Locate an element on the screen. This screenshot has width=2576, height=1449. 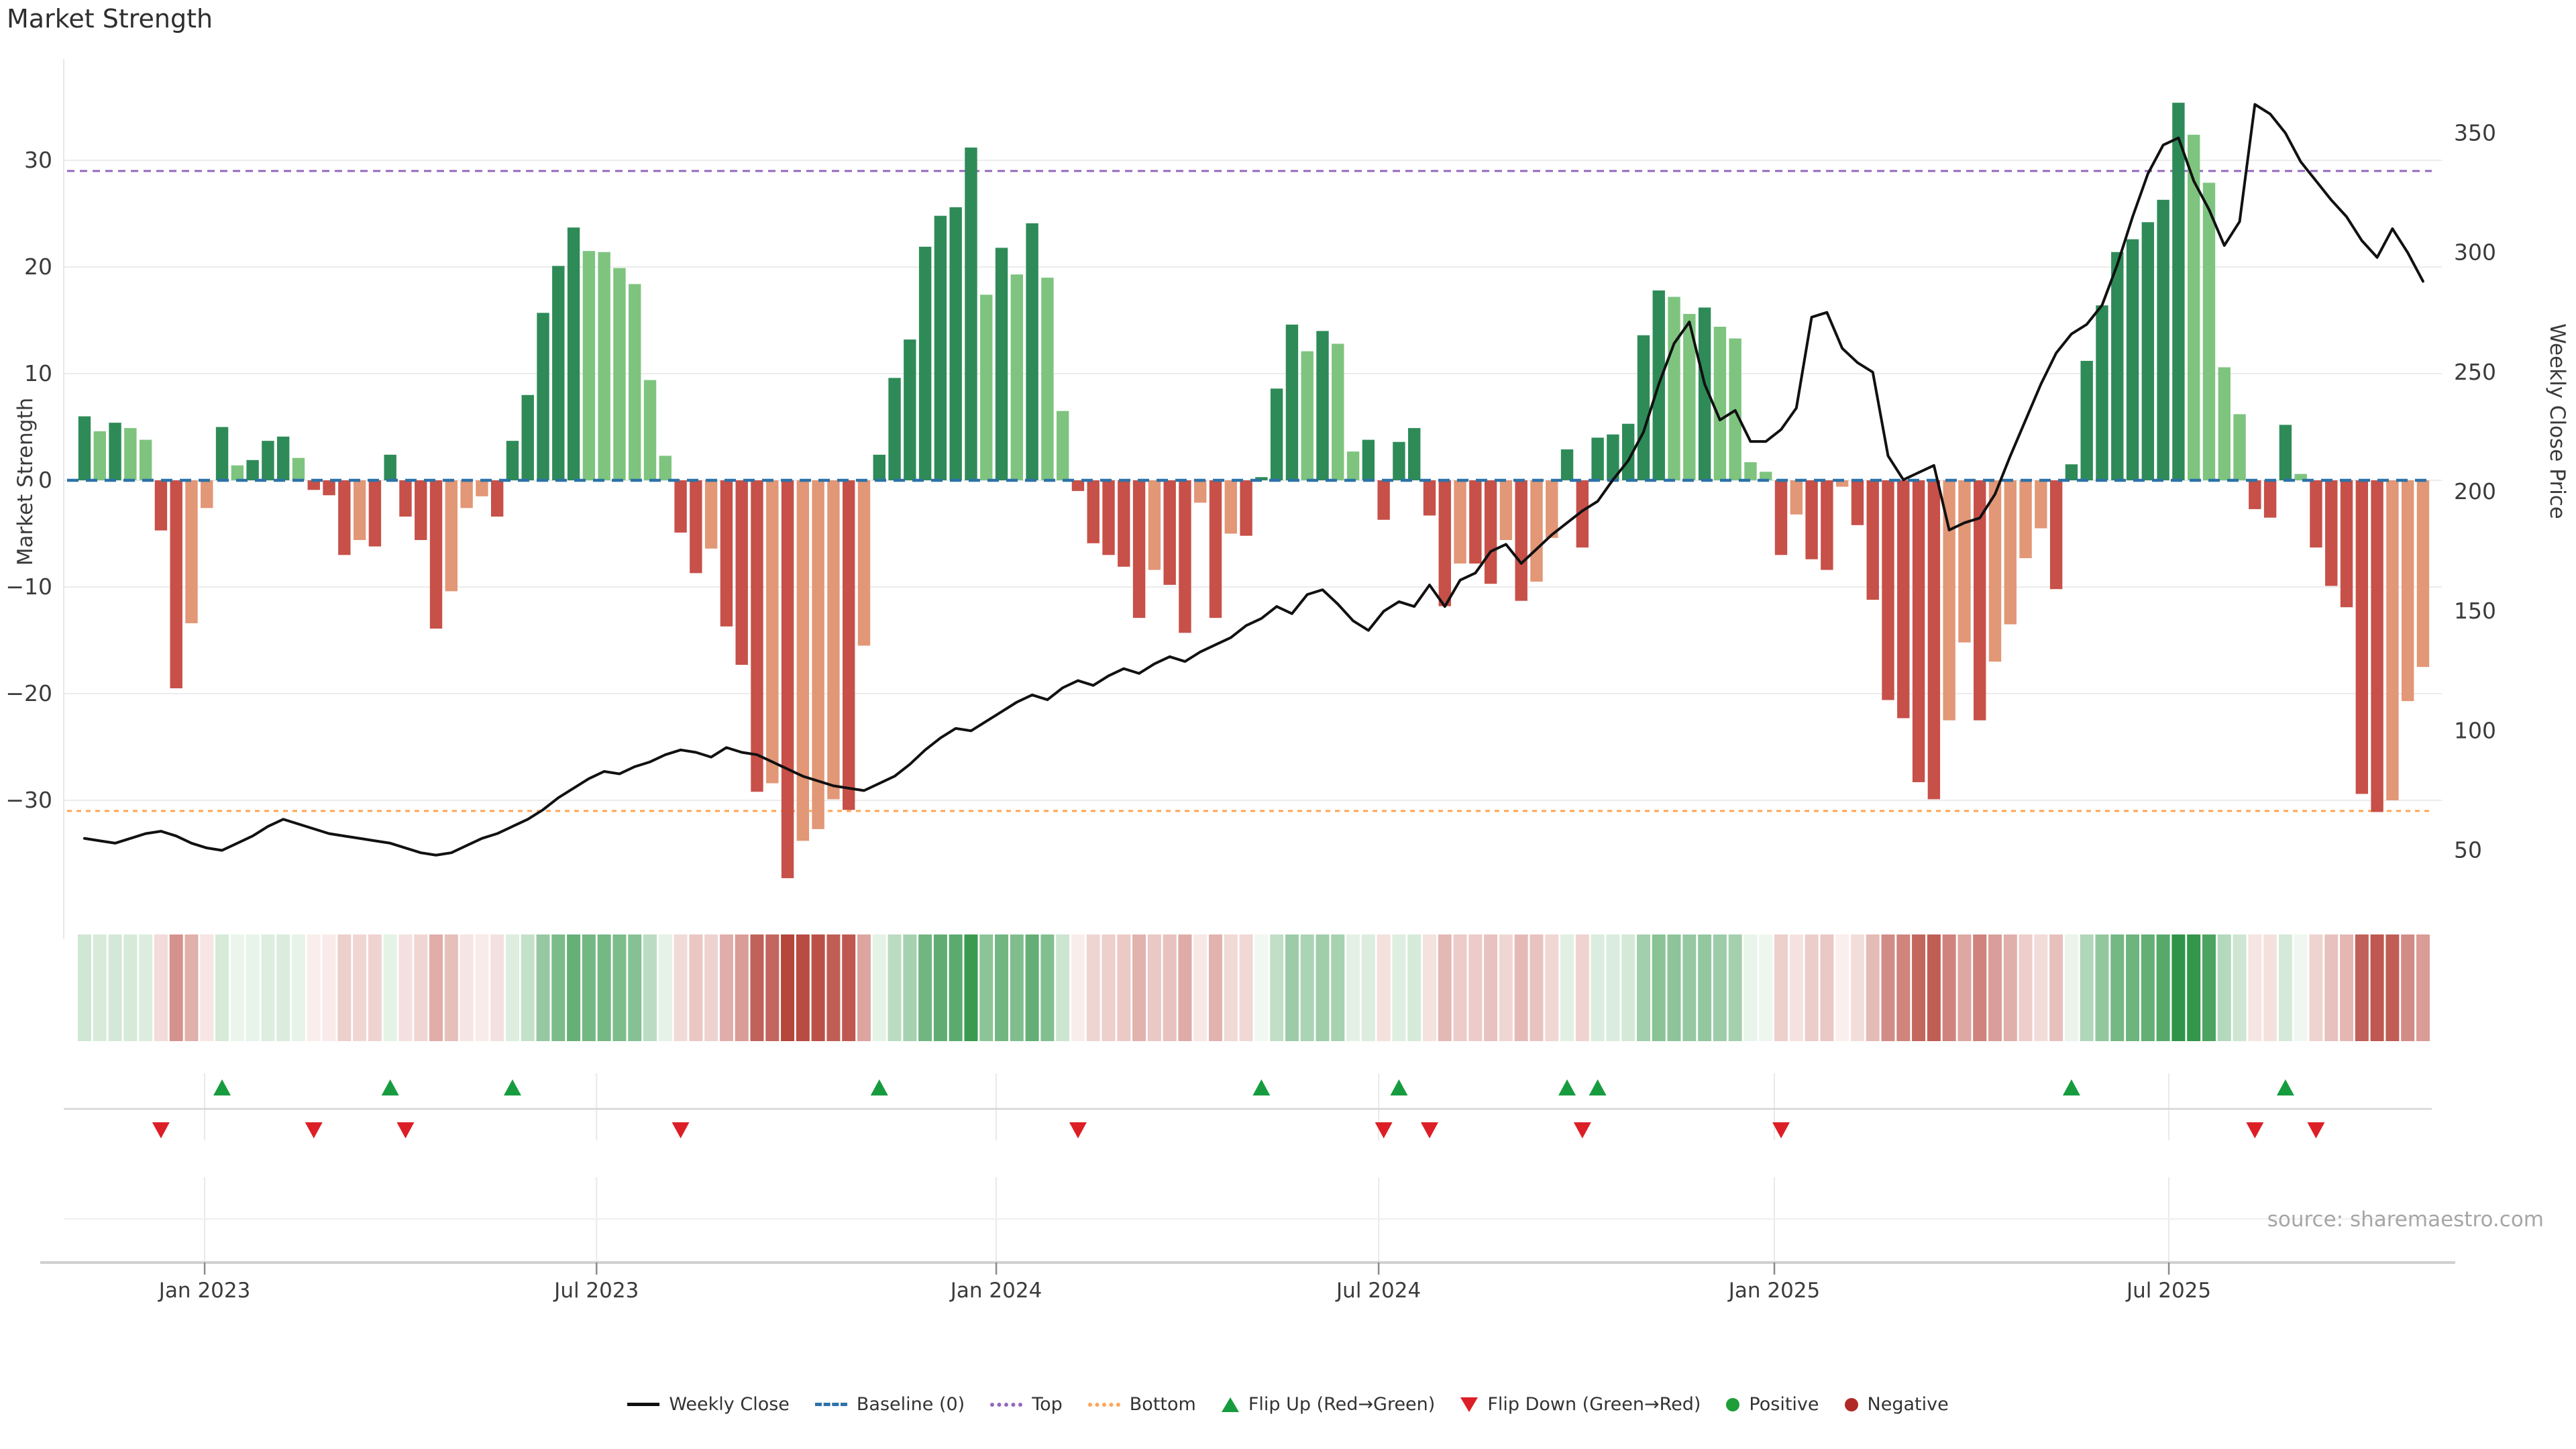
legend-item-bottom: Bottom is located at coordinates (1141, 1404).